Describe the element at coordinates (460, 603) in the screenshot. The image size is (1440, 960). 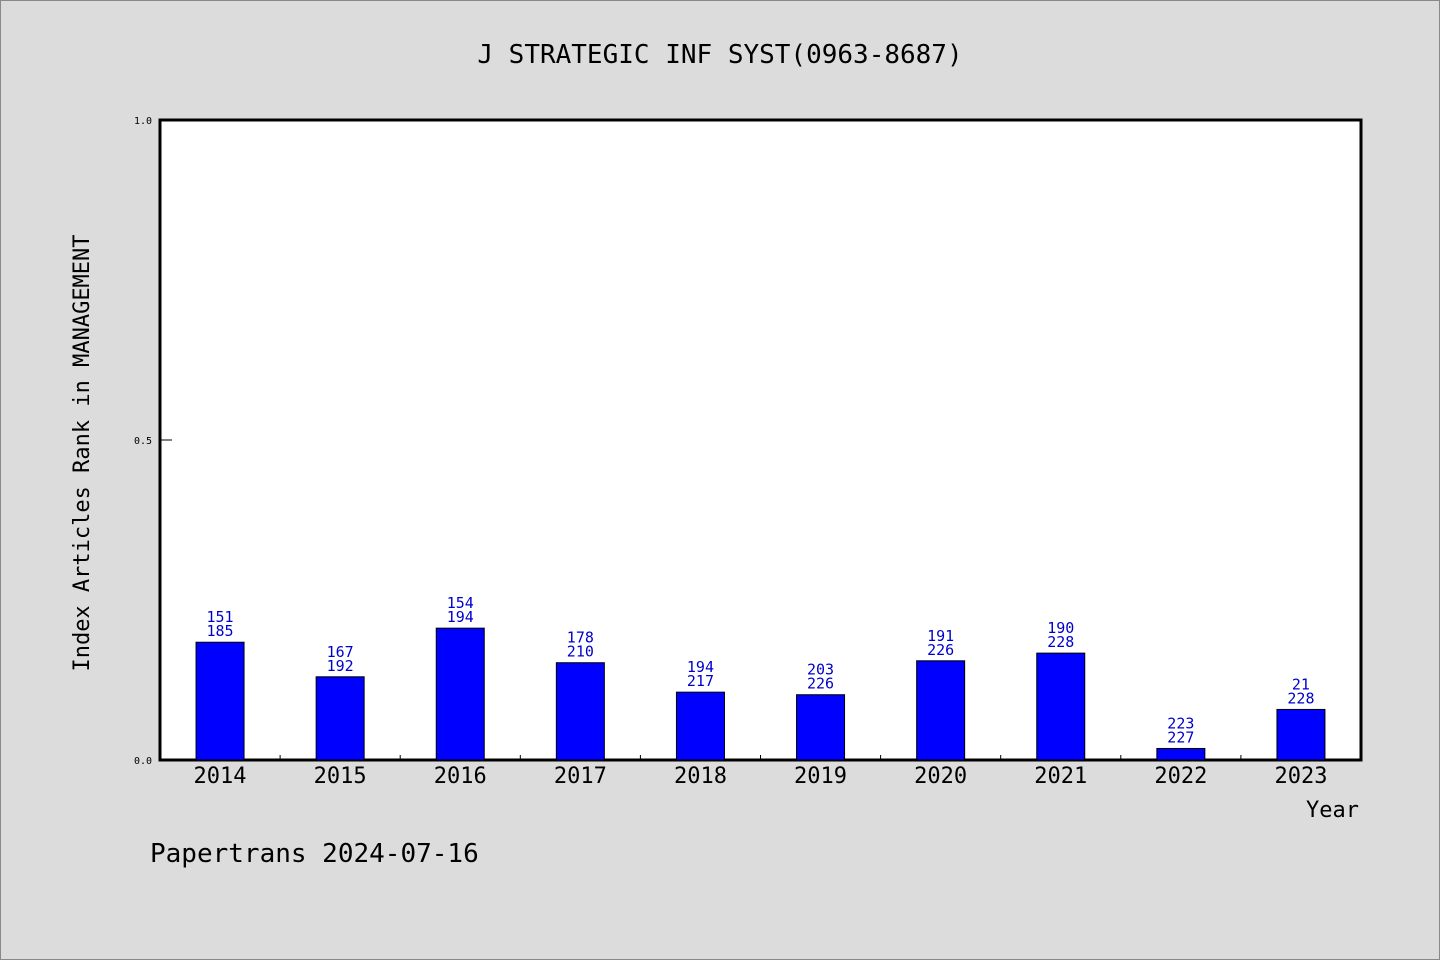
I see `bar-rank-label: 154` at that location.